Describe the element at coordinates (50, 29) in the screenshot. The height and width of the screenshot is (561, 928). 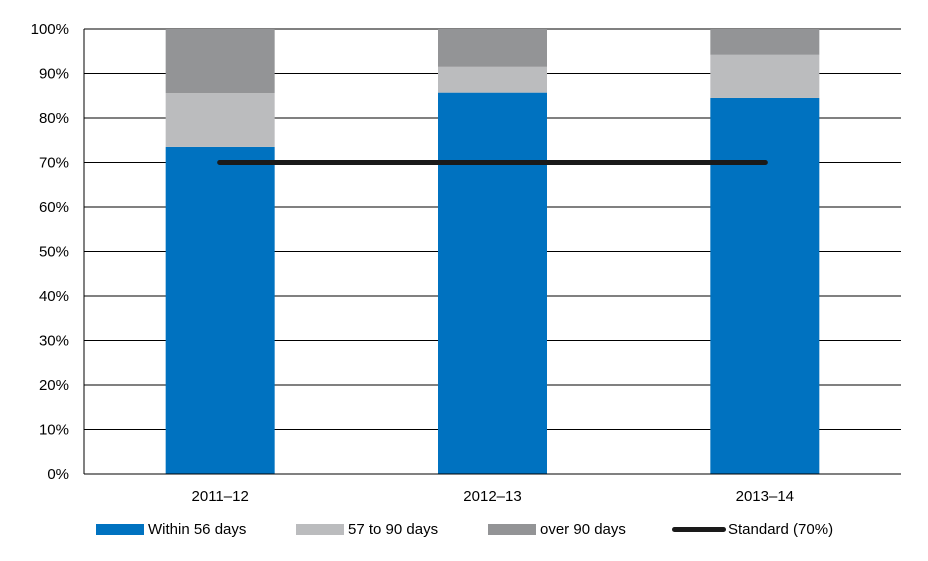
I see `y-tick-label: 100%` at that location.